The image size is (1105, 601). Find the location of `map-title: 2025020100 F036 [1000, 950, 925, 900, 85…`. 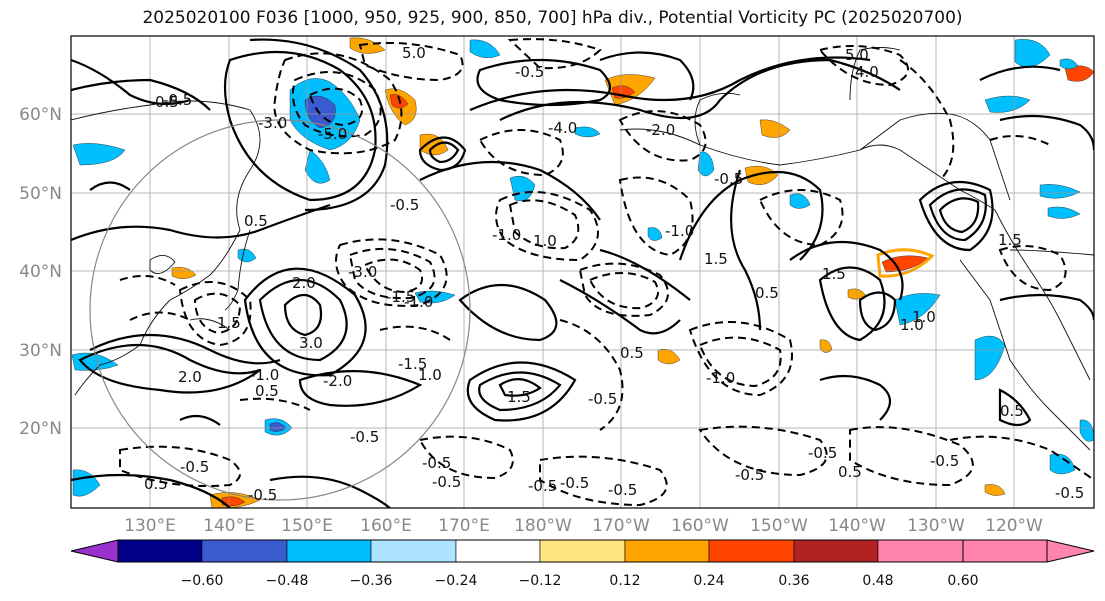

map-title: 2025020100 F036 [1000, 950, 925, 900, 85… is located at coordinates (552, 18).